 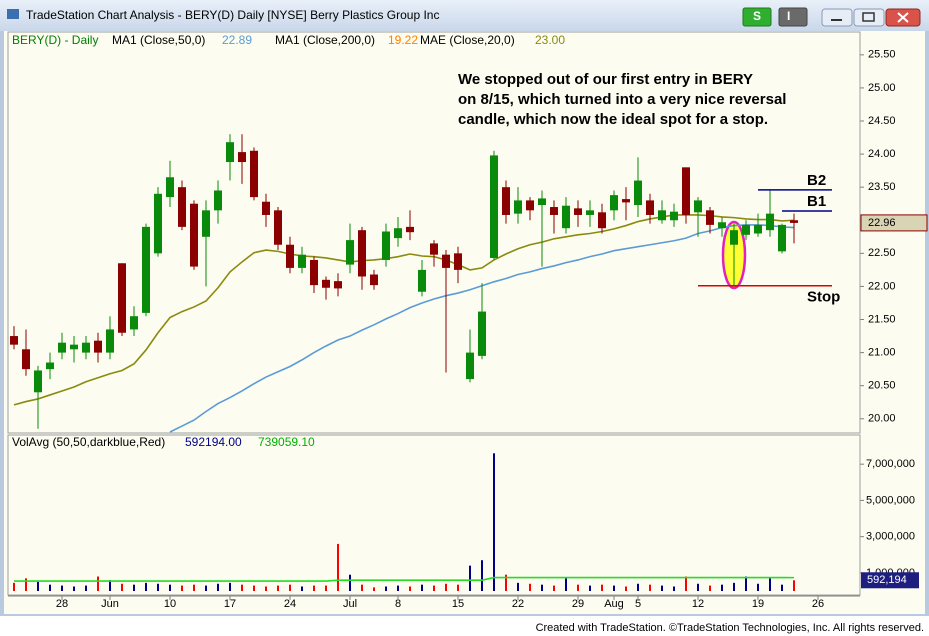 I want to click on i-button-label: I, so click(x=788, y=16).